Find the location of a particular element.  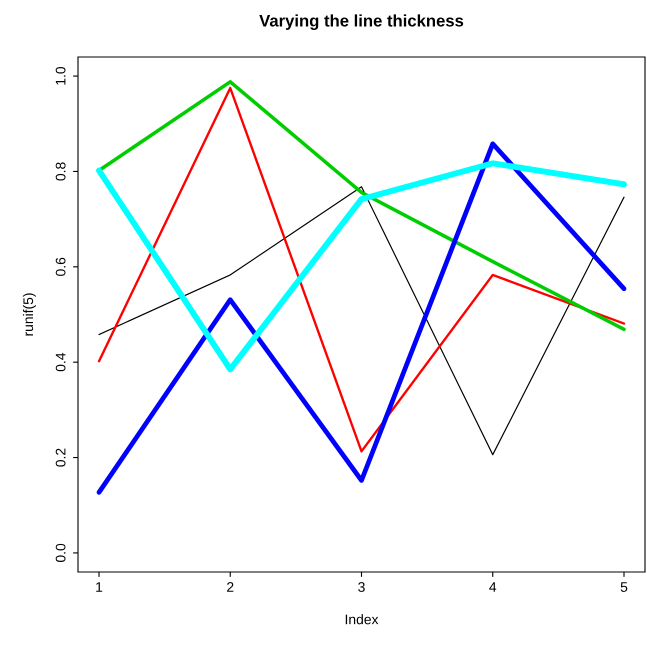

x-tick-label: 3 is located at coordinates (361, 587).